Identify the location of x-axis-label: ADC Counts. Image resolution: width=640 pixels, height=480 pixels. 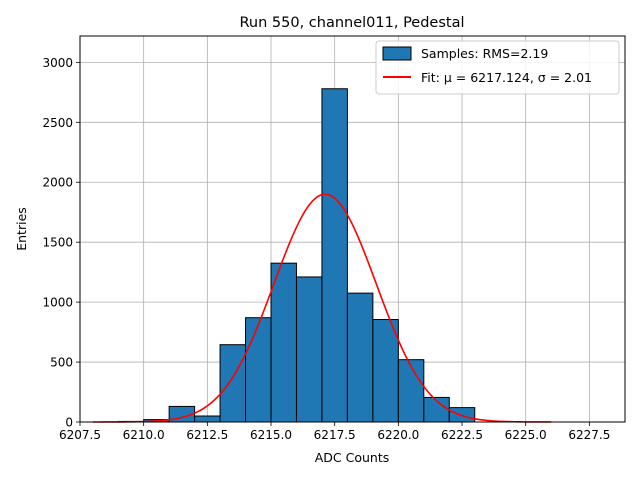
(352, 457).